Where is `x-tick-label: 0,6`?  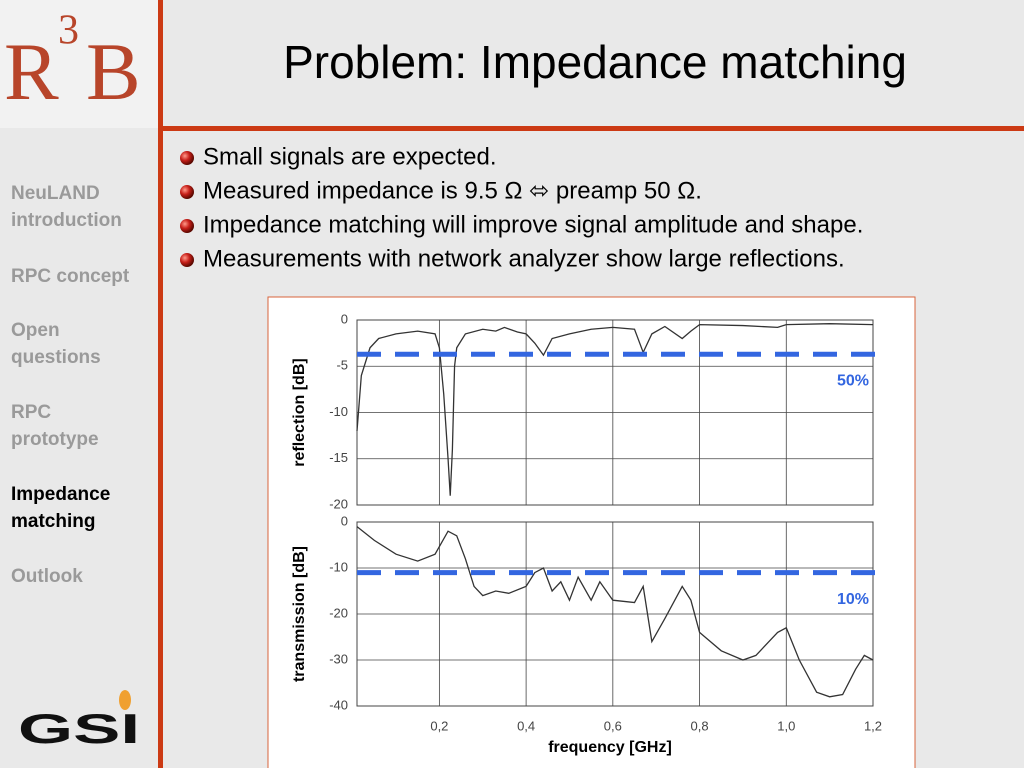
x-tick-label: 0,6 is located at coordinates (613, 725).